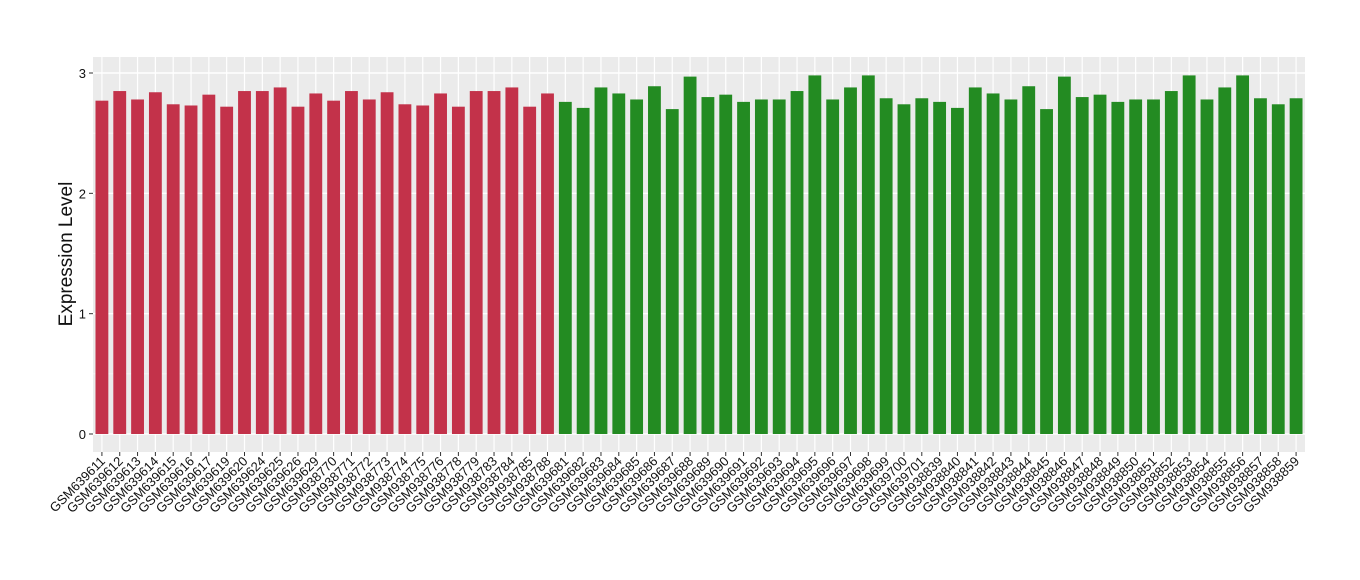  Describe the element at coordinates (82, 193) in the screenshot. I see `y-tick-label: 2` at that location.